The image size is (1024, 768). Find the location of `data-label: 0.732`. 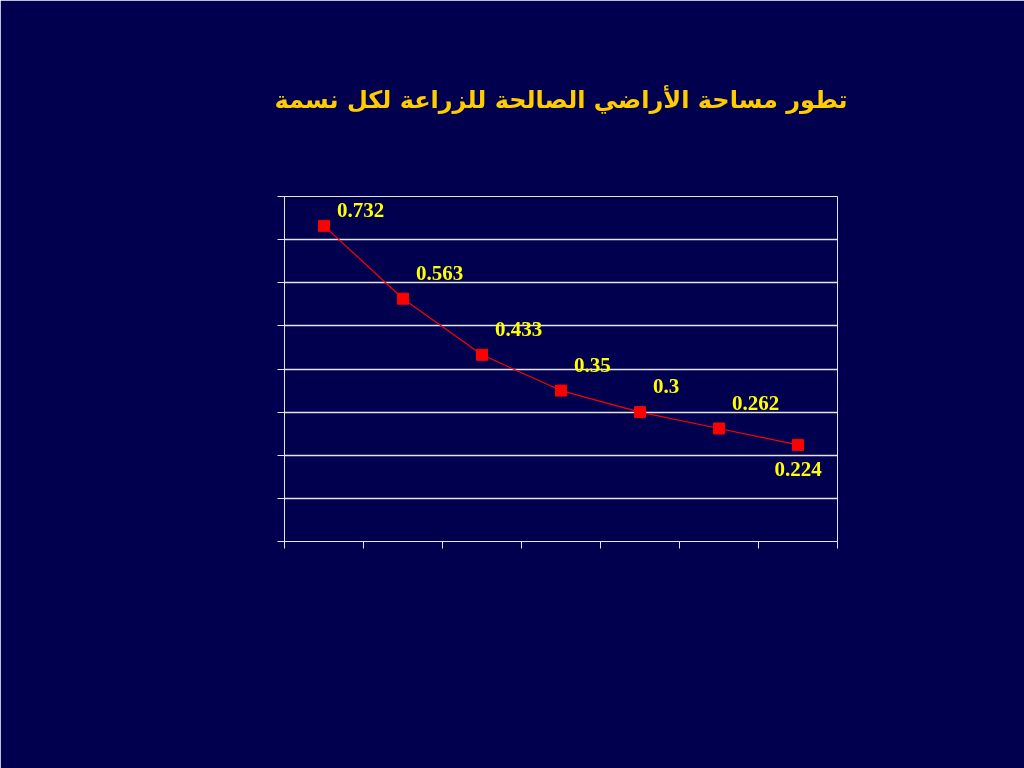

data-label: 0.732 is located at coordinates (361, 210).